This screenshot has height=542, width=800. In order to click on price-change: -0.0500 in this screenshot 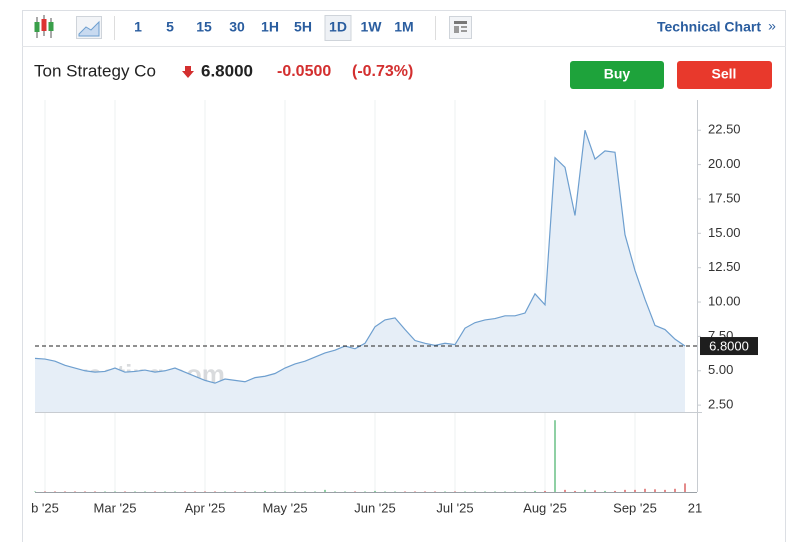, I will do `click(304, 71)`.